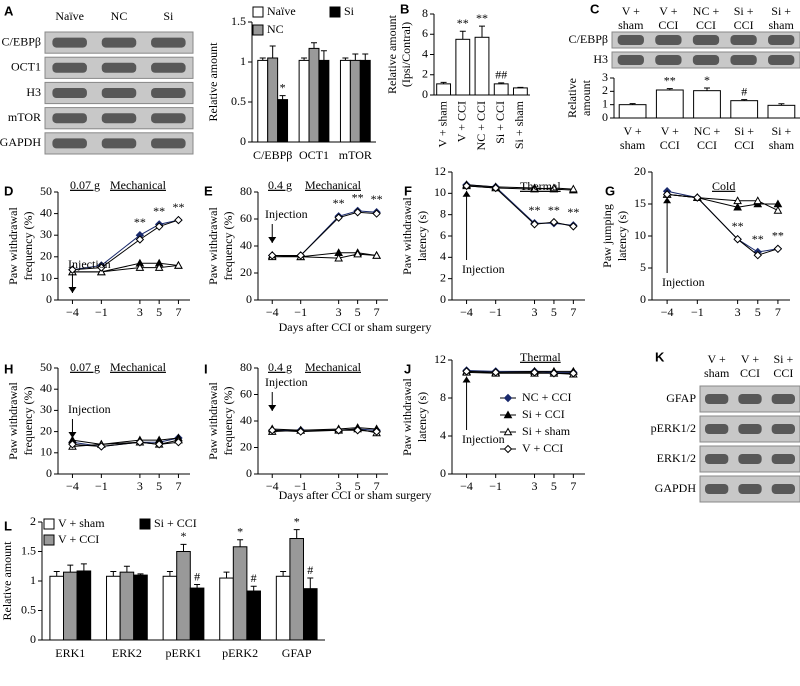 Image resolution: width=800 pixels, height=686 pixels. Describe the element at coordinates (406, 54) in the screenshot. I see `y-axis-label-line: (Ipsi/Contral)` at that location.